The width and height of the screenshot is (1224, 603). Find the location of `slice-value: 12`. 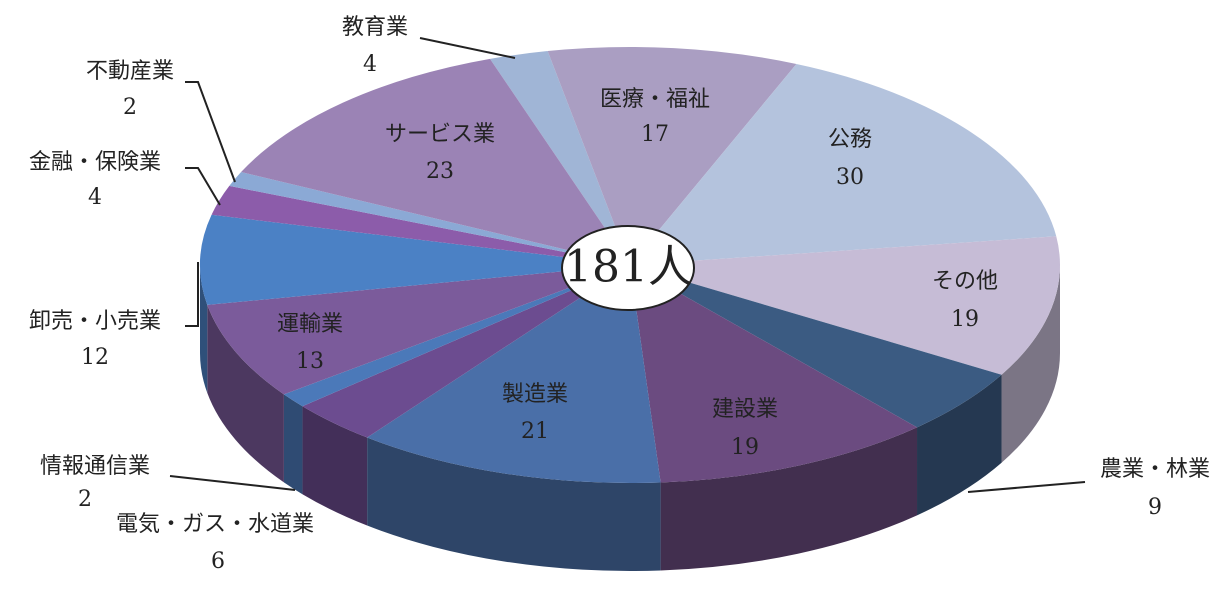

slice-value: 12 is located at coordinates (95, 357).